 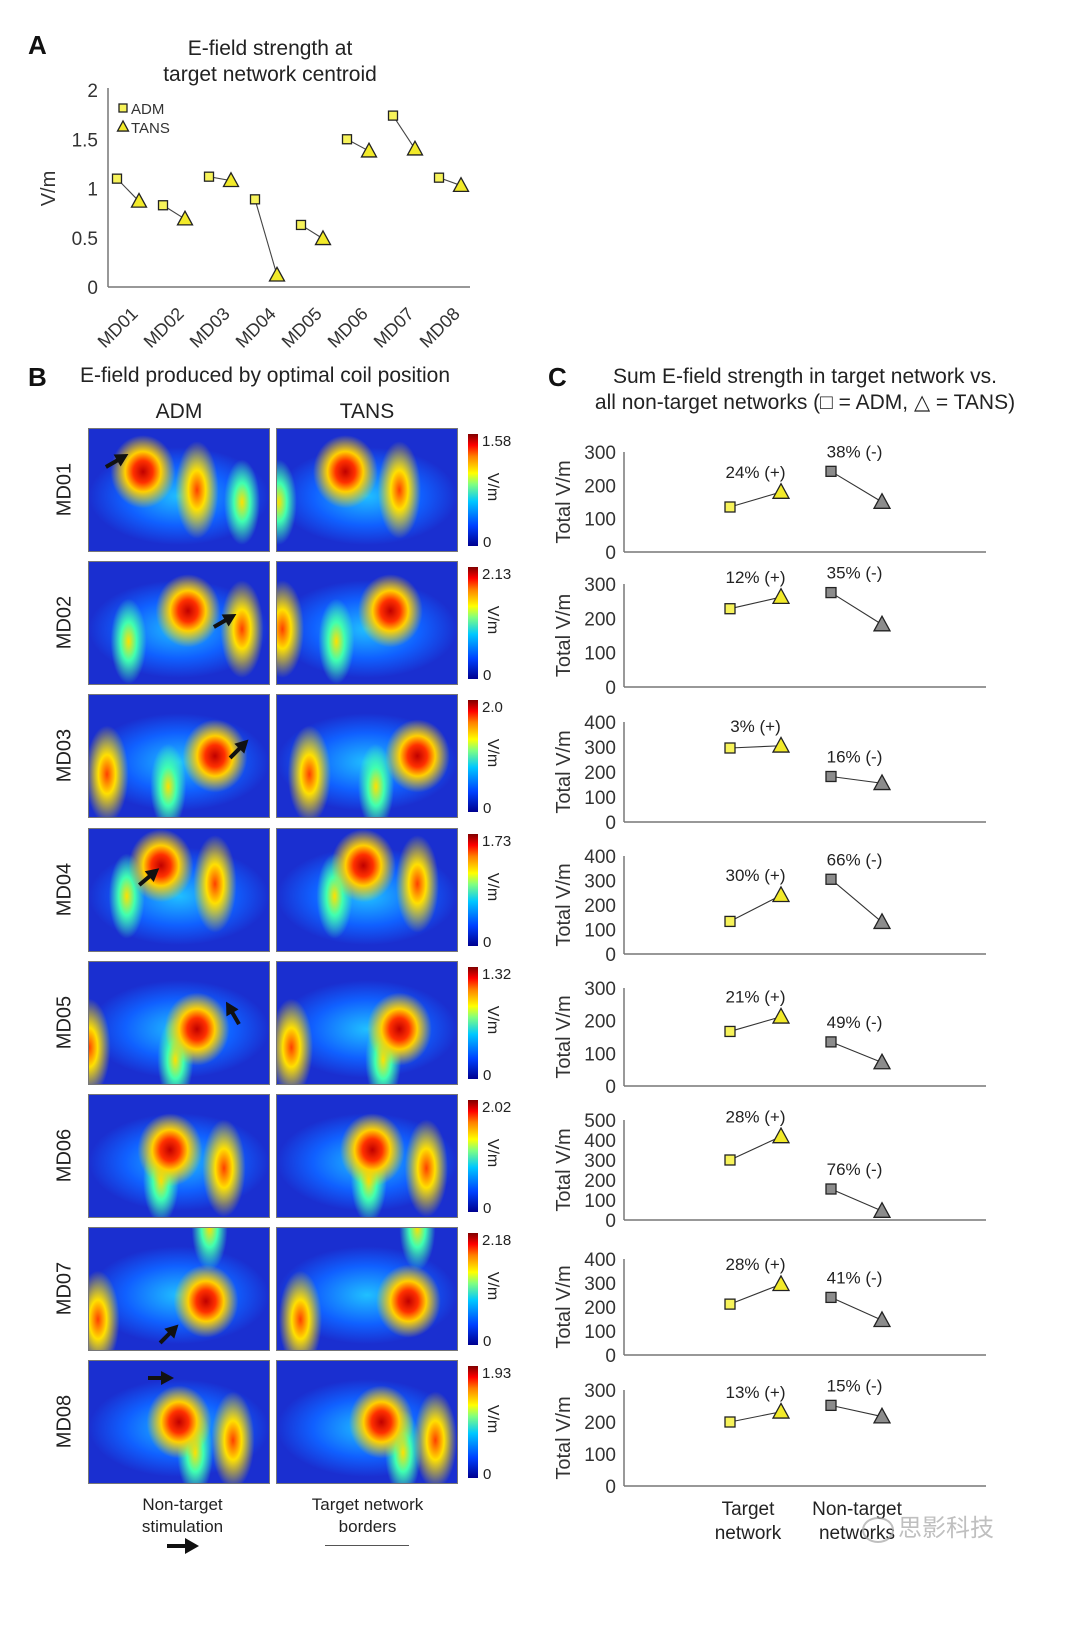 I want to click on x-tick-label: MD03, so click(x=210, y=327).